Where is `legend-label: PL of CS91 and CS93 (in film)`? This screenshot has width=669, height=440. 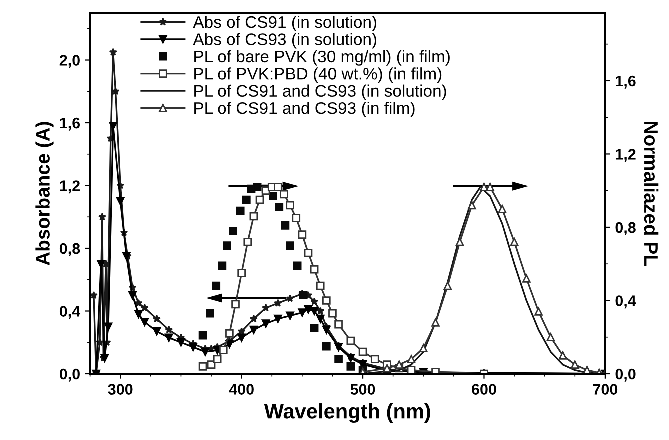
legend-label: PL of CS91 and CS93 (in film) is located at coordinates (304, 110).